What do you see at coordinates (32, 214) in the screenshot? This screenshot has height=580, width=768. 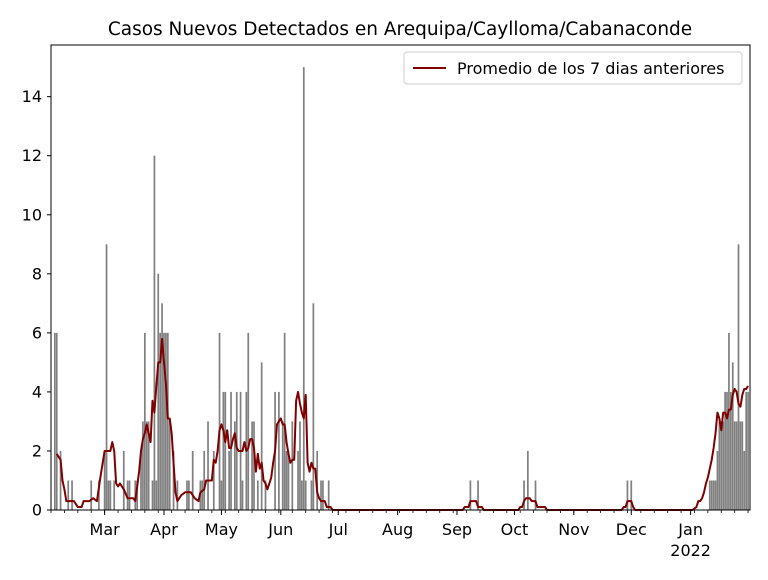 I see `y-tick-label: 10` at bounding box center [32, 214].